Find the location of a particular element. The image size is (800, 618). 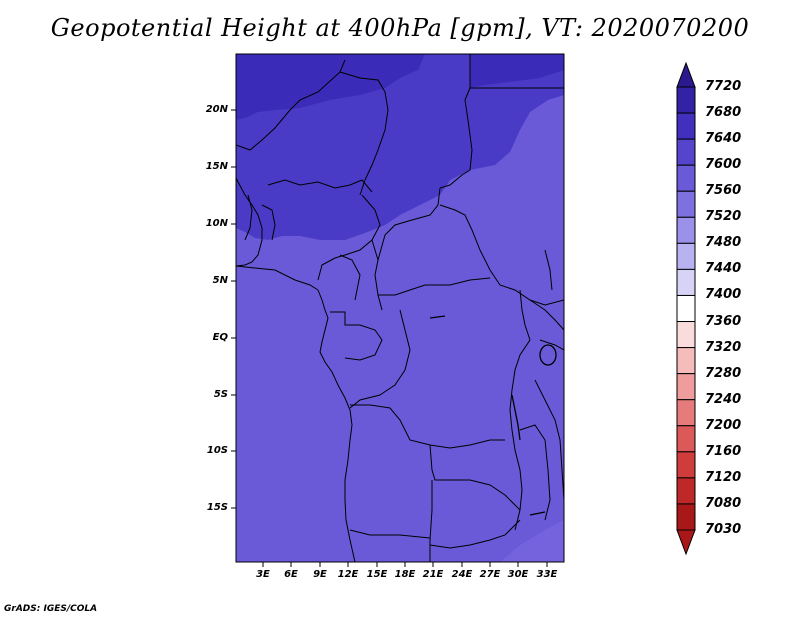

colorbar-label: 7240 is located at coordinates (723, 399).